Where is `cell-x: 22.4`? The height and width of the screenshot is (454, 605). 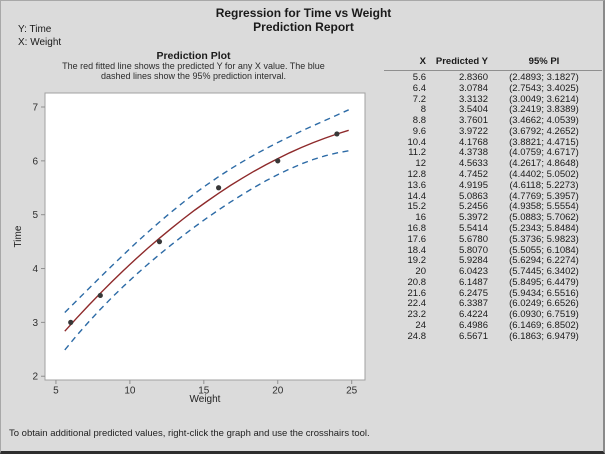
cell-x: 22.4 is located at coordinates (417, 304).